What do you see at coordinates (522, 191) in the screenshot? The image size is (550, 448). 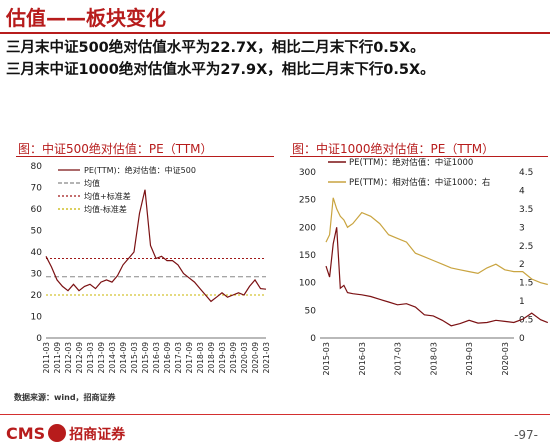 I see `y-right-tick-label: 4` at bounding box center [522, 191].